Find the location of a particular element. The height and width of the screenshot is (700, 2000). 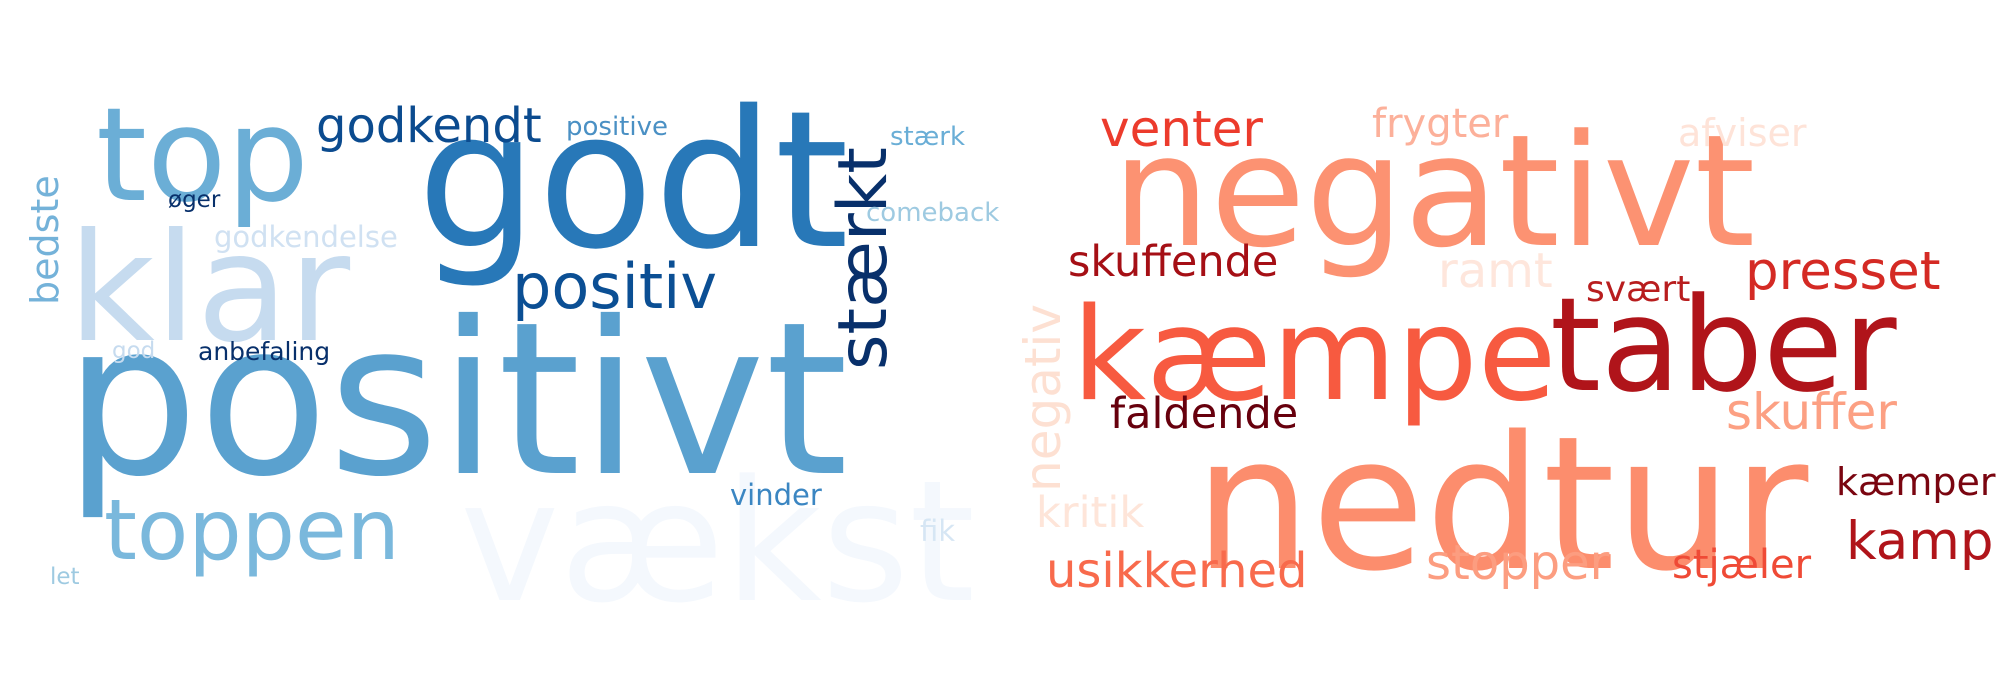

word-let: let is located at coordinates (65, 577).